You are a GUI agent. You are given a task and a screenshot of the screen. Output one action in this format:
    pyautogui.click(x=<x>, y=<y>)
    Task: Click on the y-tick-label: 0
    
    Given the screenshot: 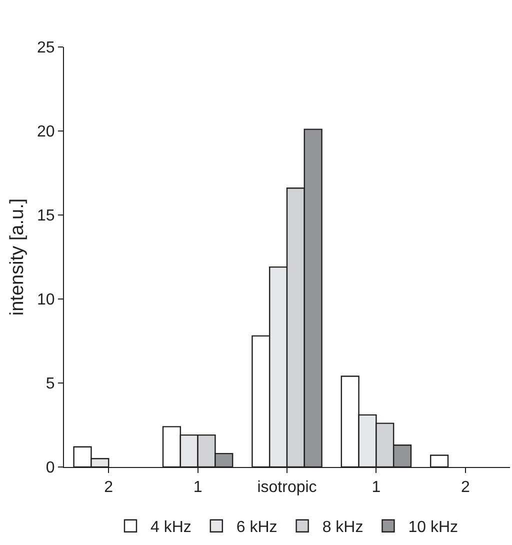 What is the action you would take?
    pyautogui.click(x=50, y=468)
    